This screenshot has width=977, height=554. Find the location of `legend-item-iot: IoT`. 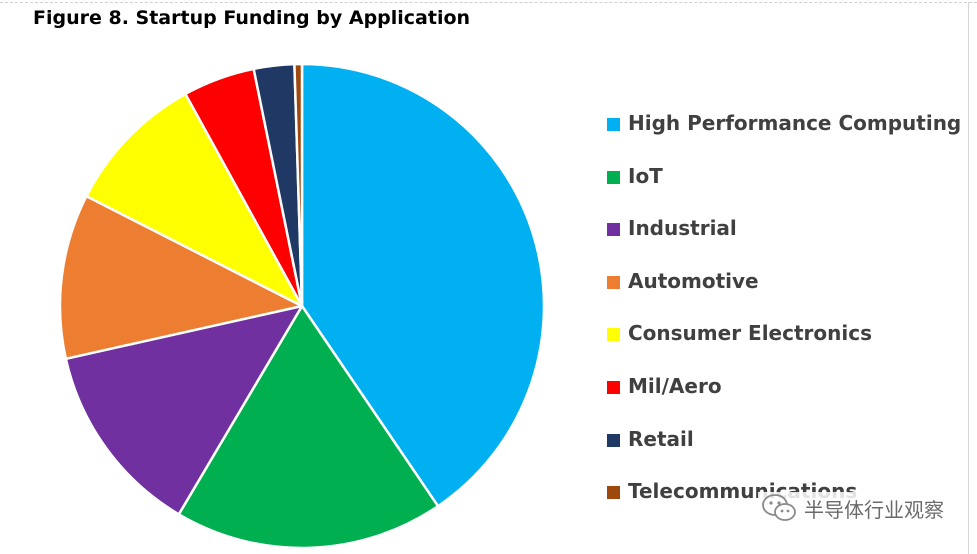

legend-item-iot: IoT is located at coordinates (757, 187).